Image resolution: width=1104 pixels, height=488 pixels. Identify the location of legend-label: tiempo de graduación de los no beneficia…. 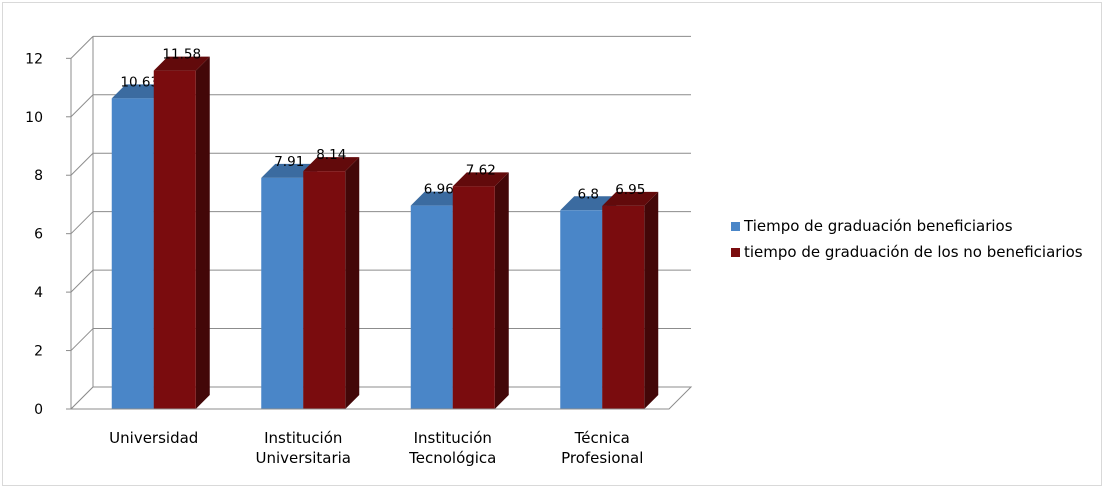
(913, 252).